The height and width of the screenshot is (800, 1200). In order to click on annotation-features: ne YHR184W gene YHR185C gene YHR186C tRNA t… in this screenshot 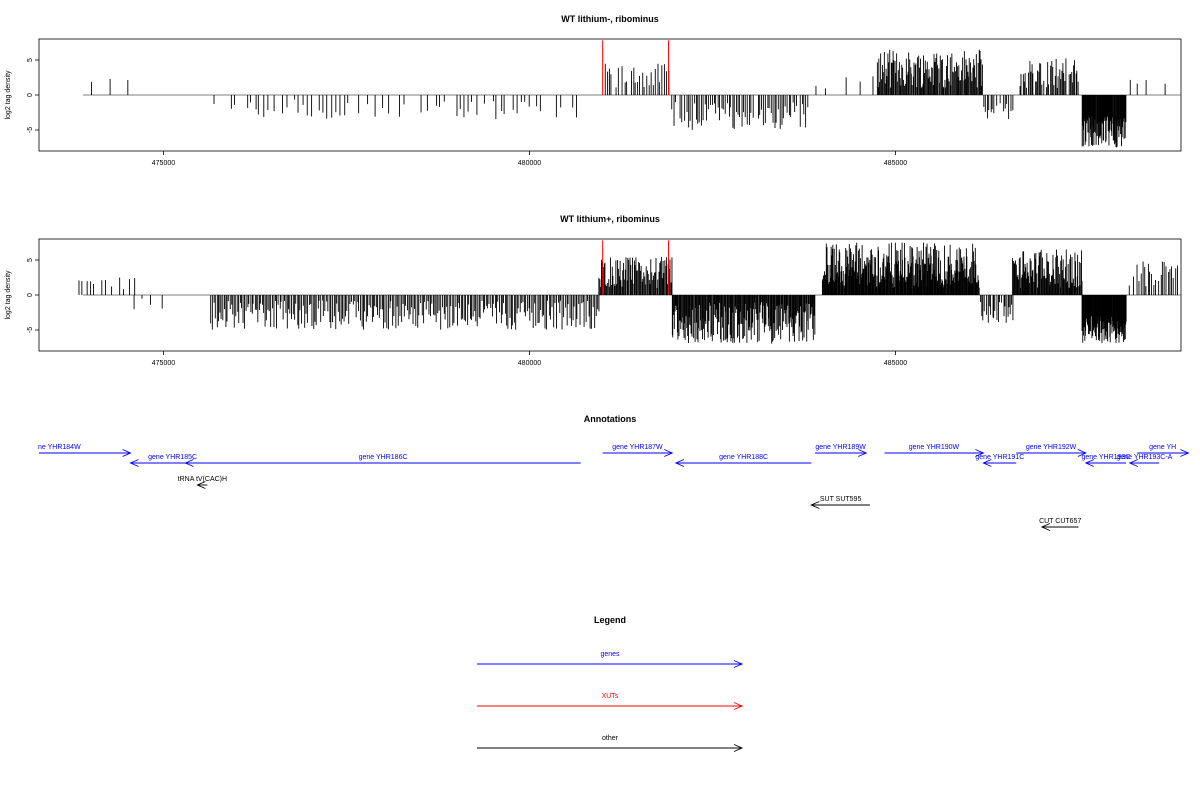, I will do `click(614, 487)`.